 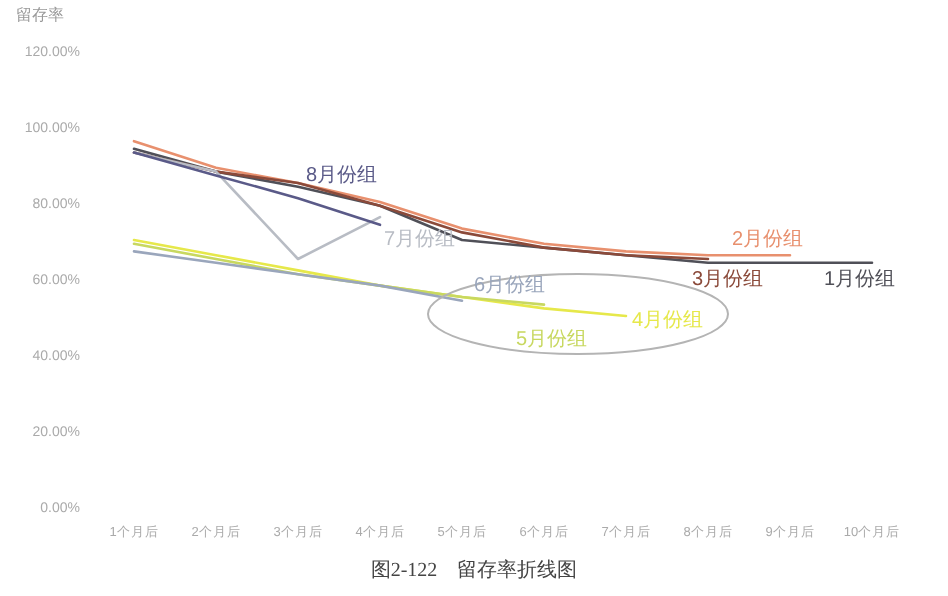 I want to click on series-label: 4月份组, so click(x=668, y=320).